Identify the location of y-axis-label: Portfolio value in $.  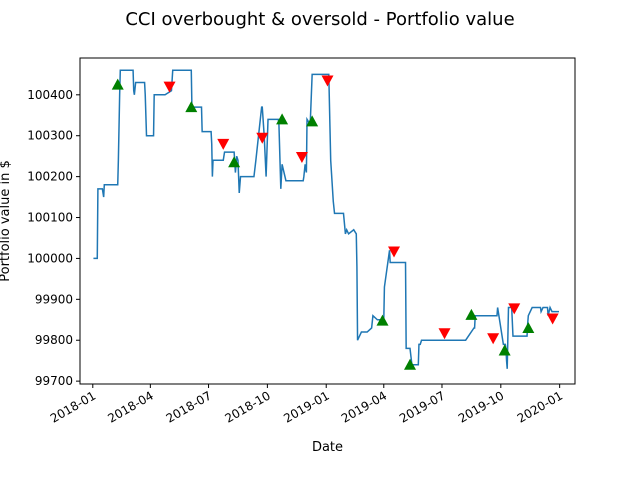
(6, 221).